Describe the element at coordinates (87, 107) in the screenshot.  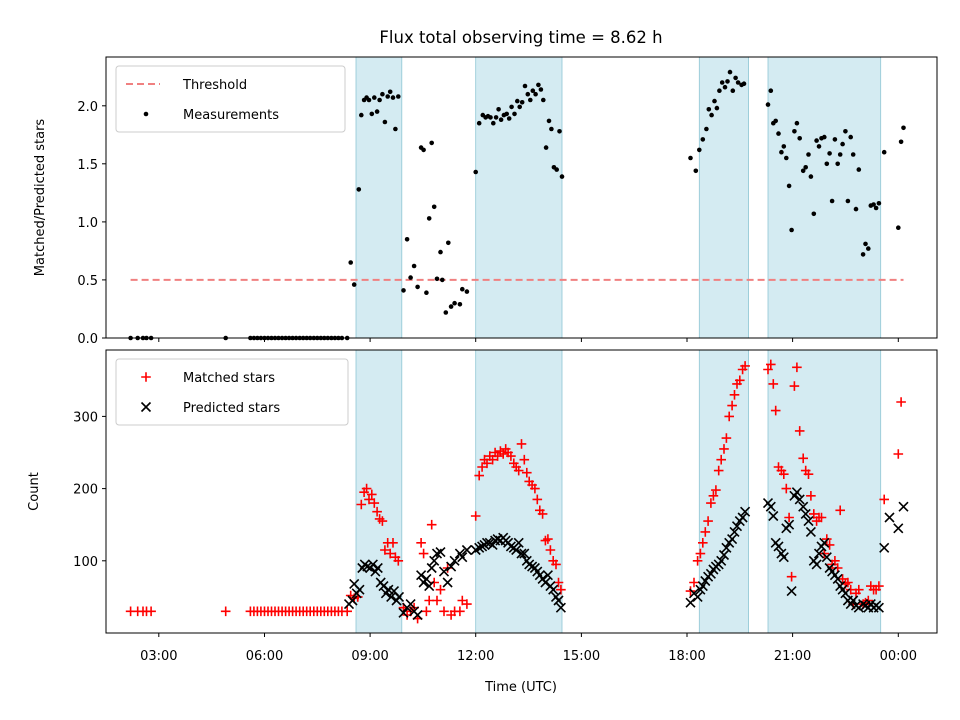
I see `top-y-tick-label-4: 2.0` at that location.